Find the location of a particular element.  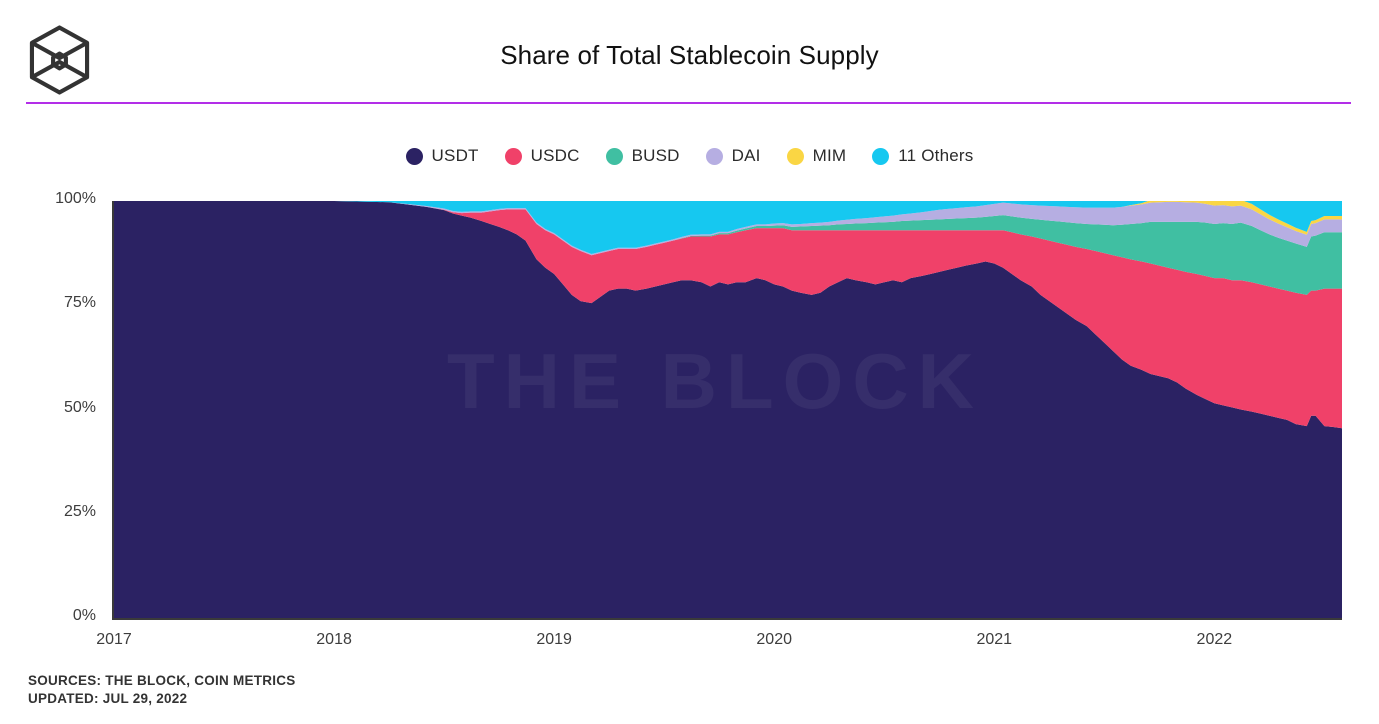

x-axis-tick-label: 2022 is located at coordinates (1214, 639).